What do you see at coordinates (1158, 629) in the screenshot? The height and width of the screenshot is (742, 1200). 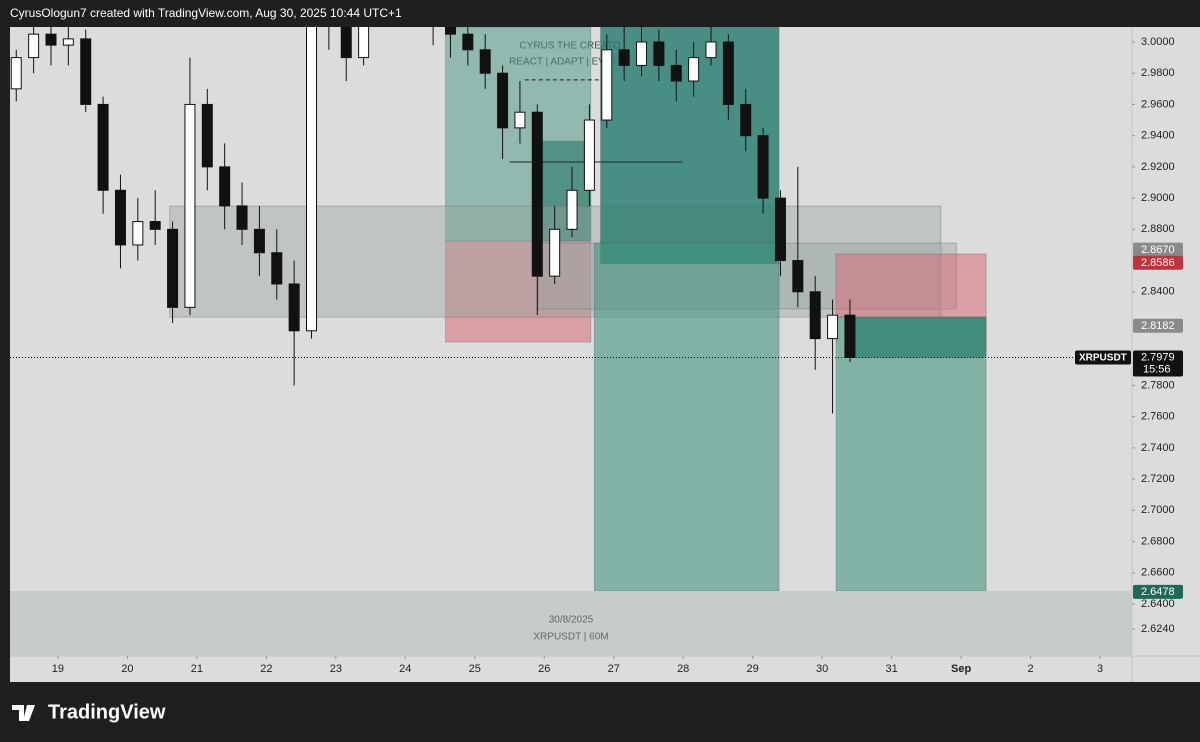 I see `y-tick-label: 2.6240` at bounding box center [1158, 629].